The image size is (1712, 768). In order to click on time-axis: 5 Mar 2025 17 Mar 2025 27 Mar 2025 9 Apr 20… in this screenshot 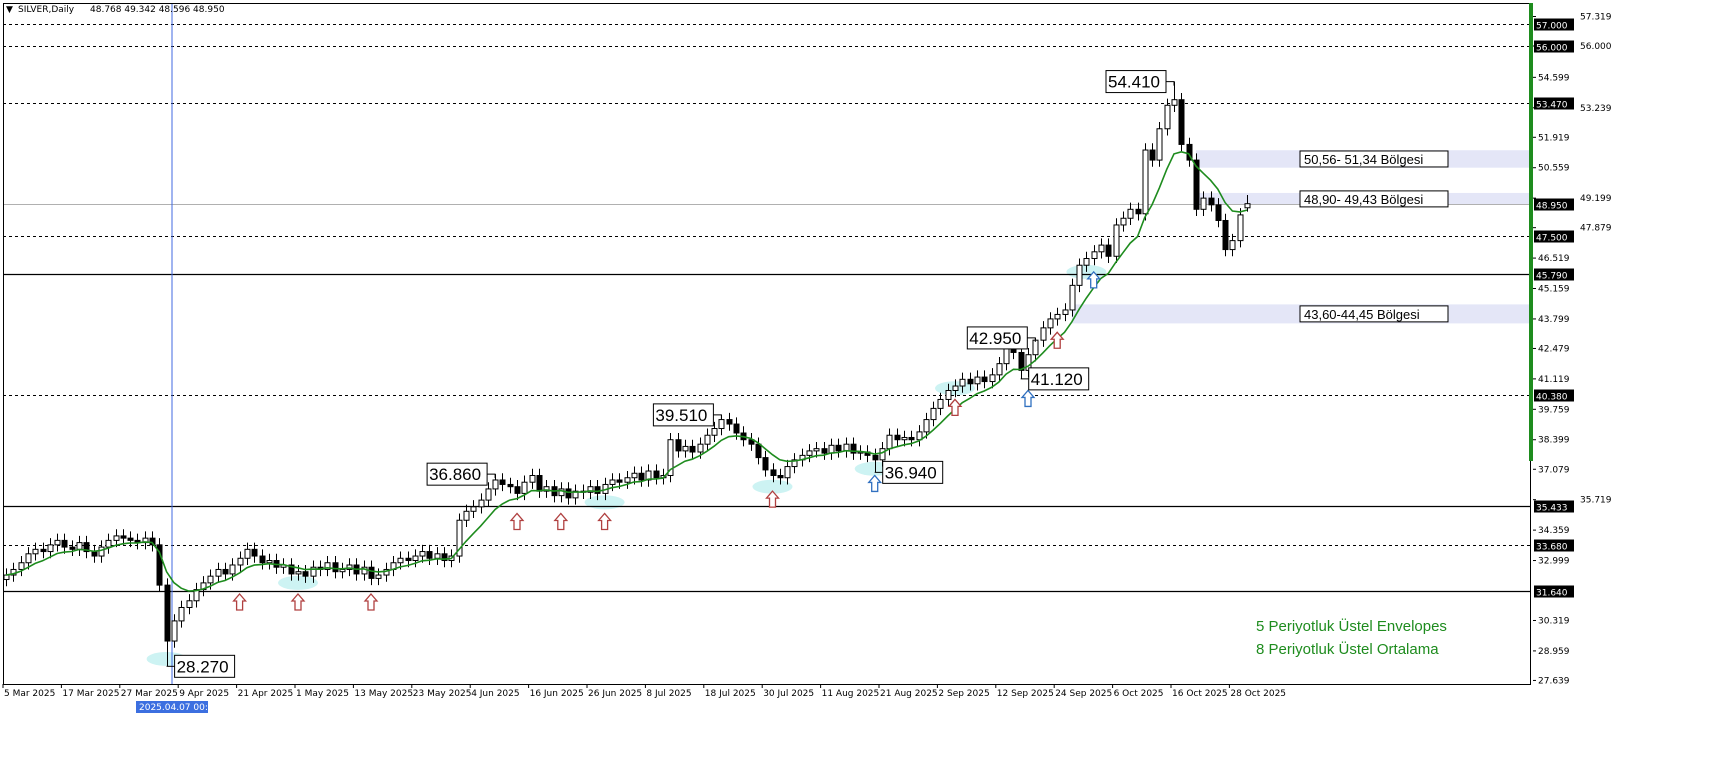, I will do `click(644, 691)`.